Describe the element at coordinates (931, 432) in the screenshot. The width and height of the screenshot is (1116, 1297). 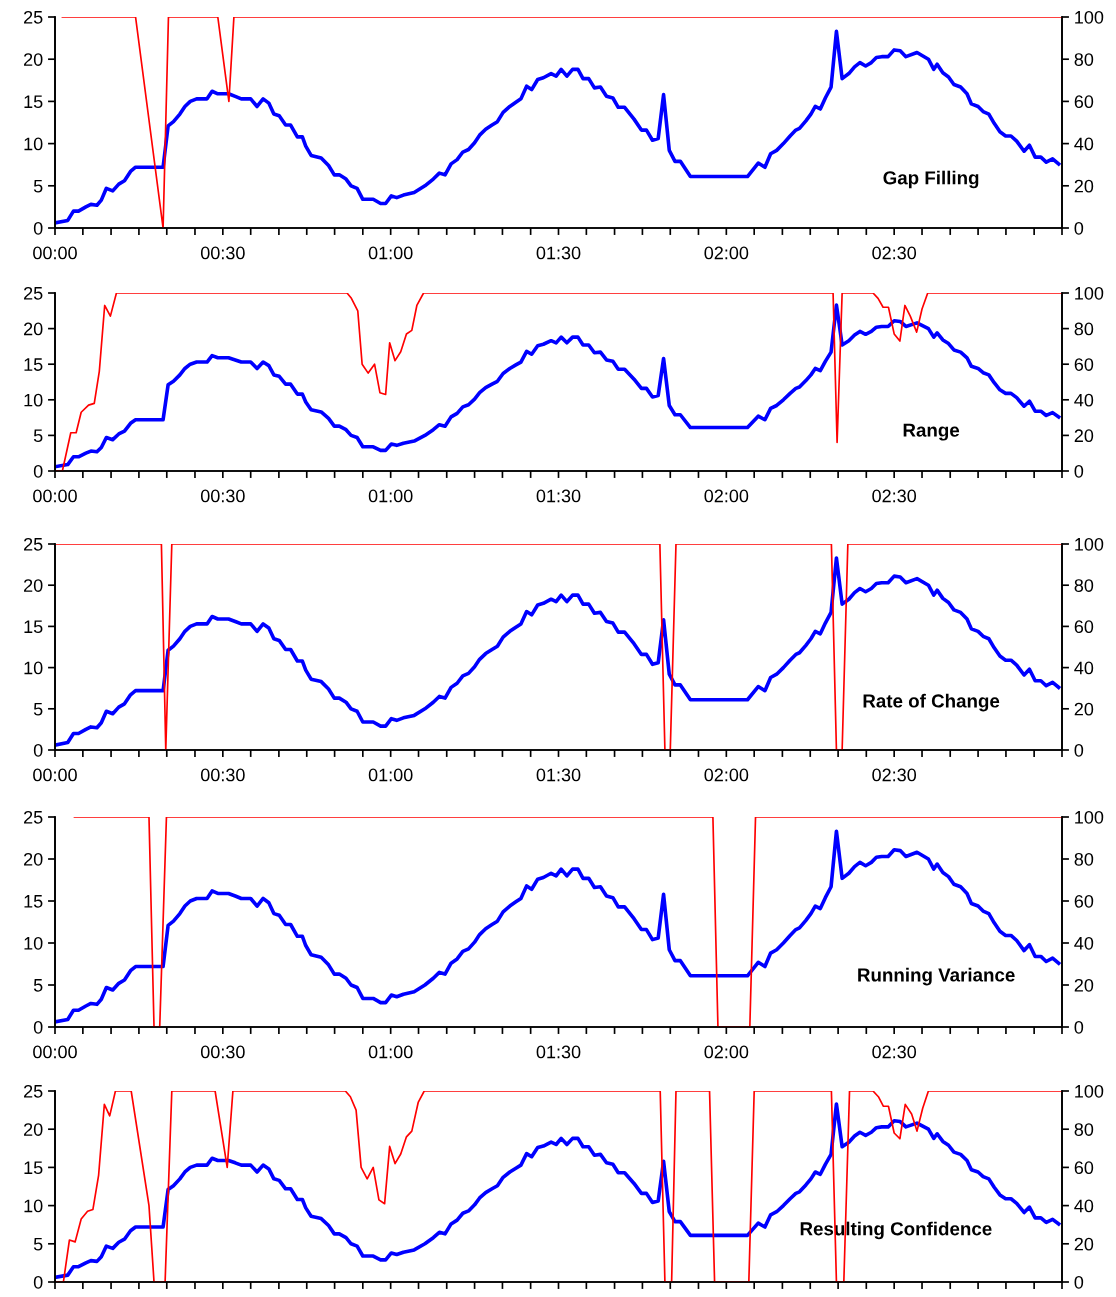
I see `annotation: Range` at that location.